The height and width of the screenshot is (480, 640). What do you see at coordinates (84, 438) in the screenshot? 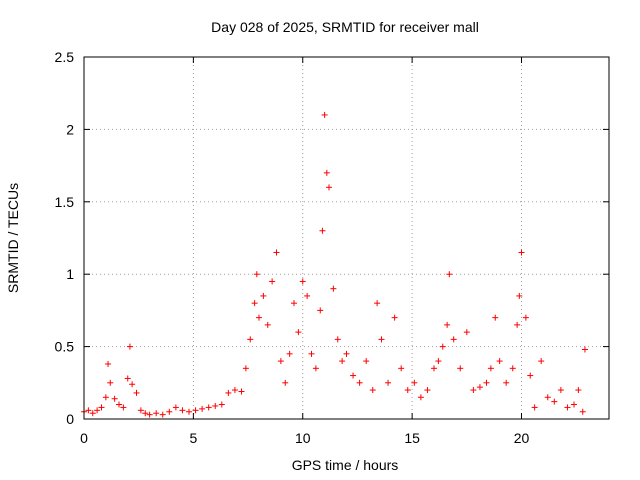
I see `x-tick-label: 0` at bounding box center [84, 438].